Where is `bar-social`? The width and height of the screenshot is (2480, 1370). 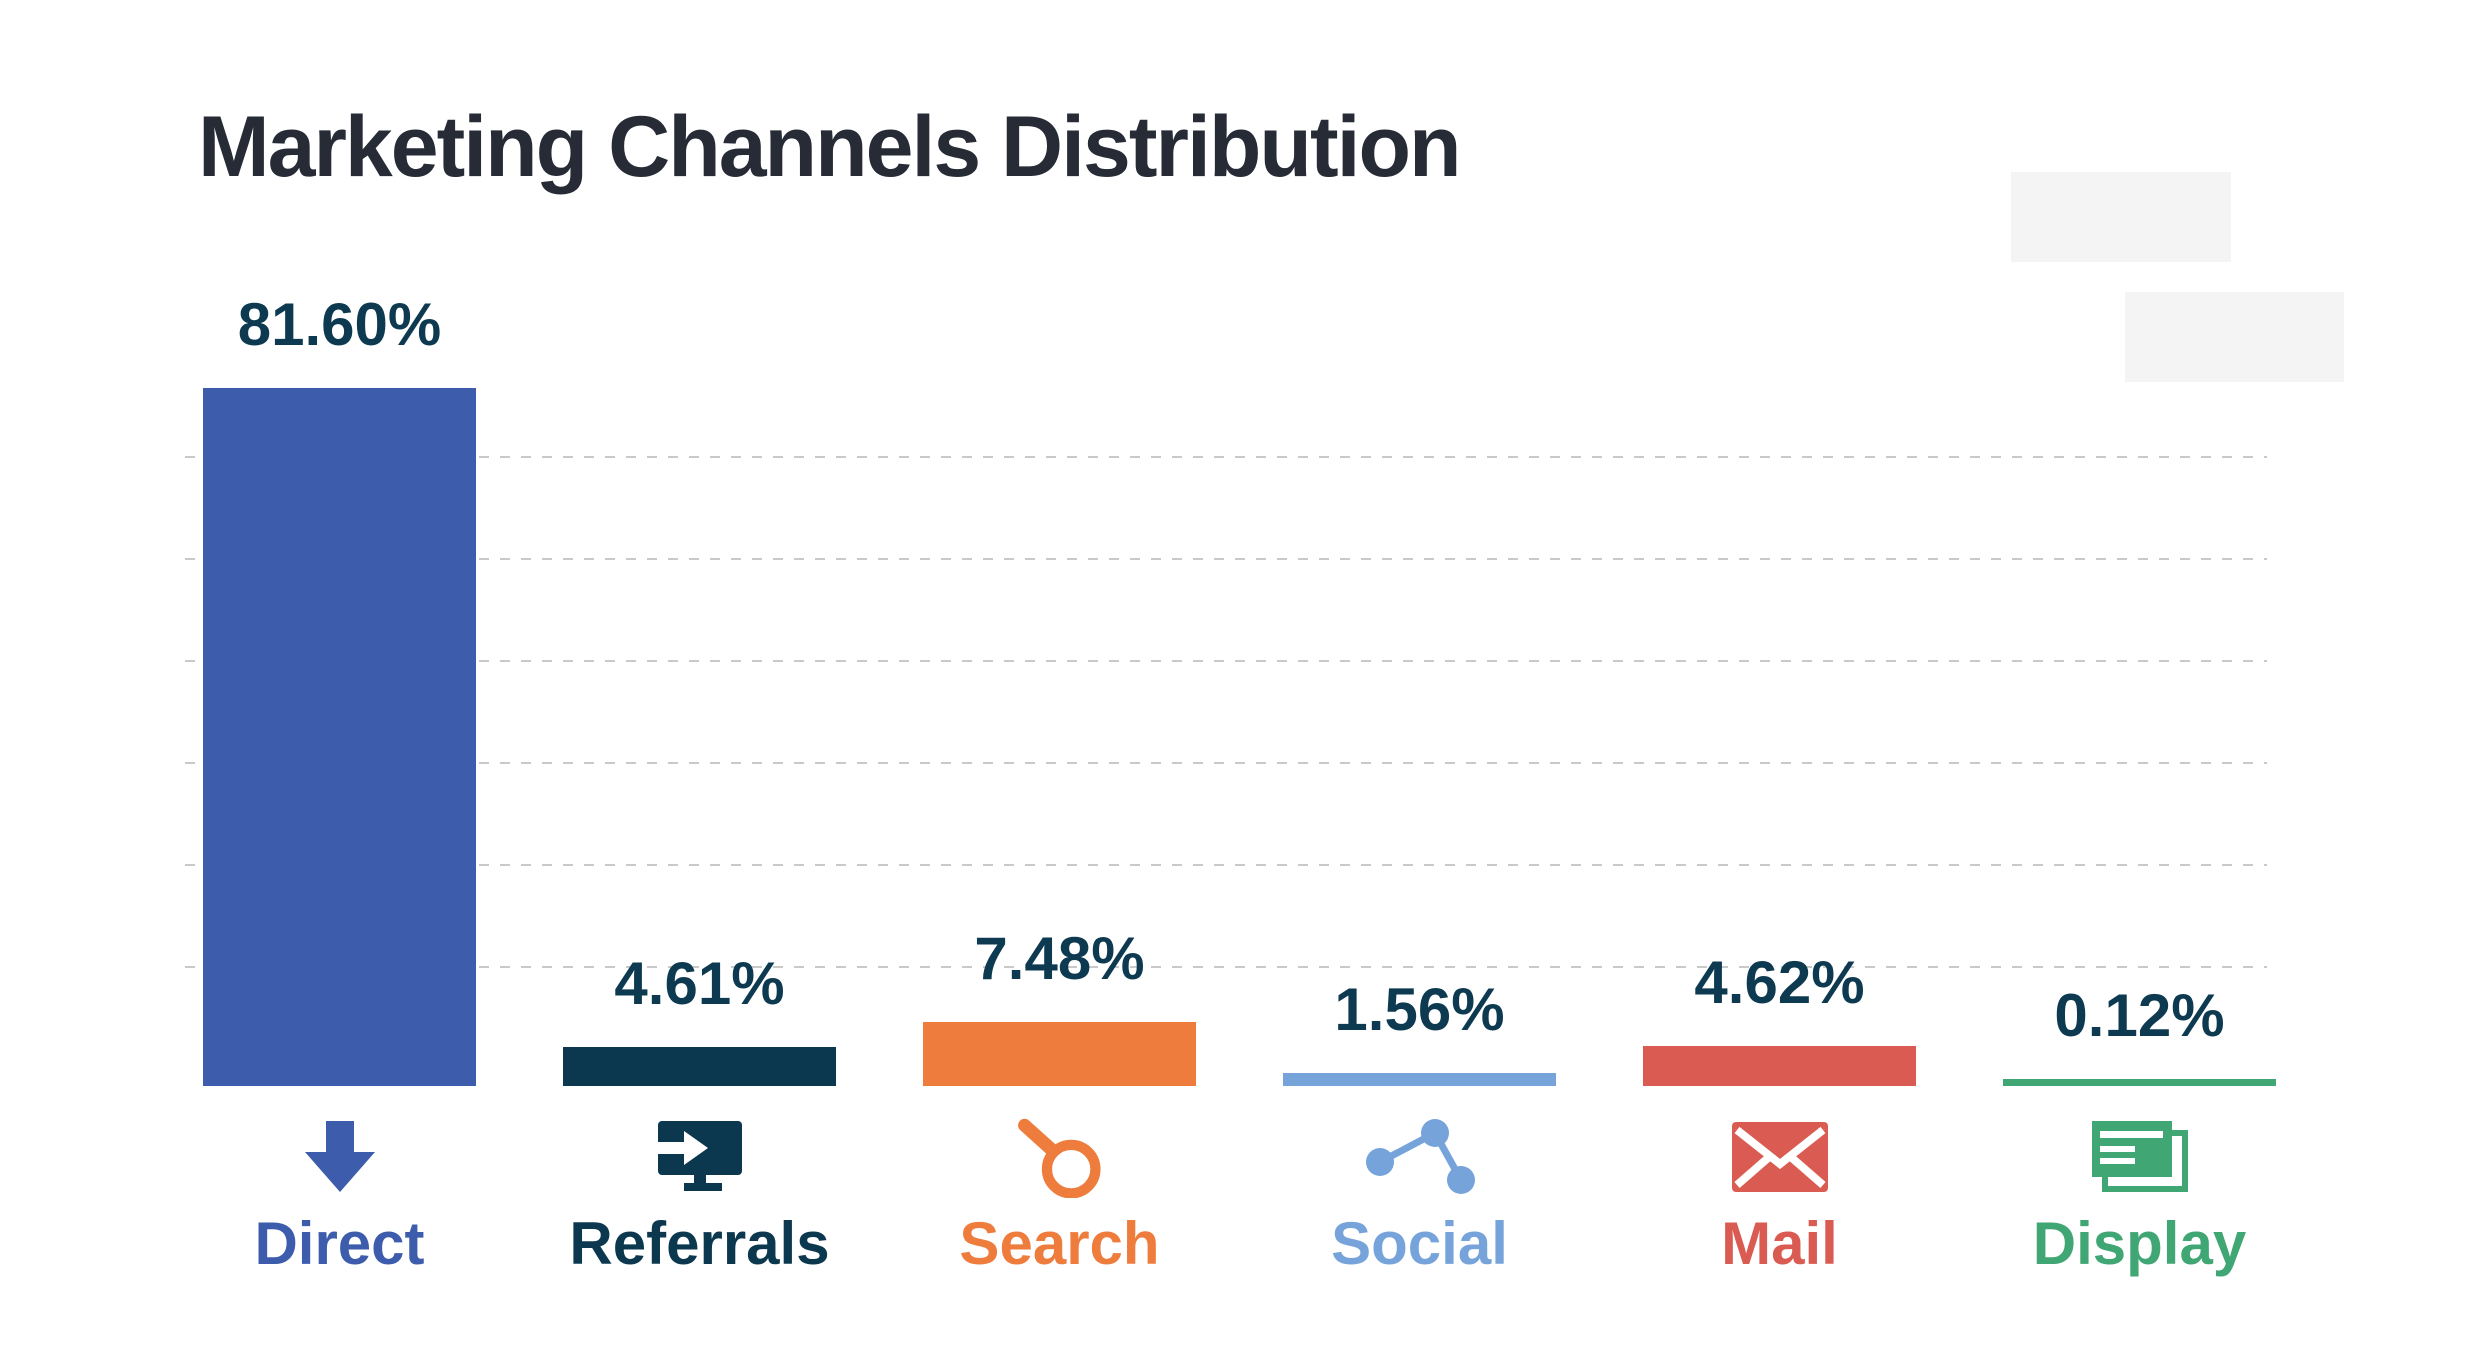 bar-social is located at coordinates (1419, 1079).